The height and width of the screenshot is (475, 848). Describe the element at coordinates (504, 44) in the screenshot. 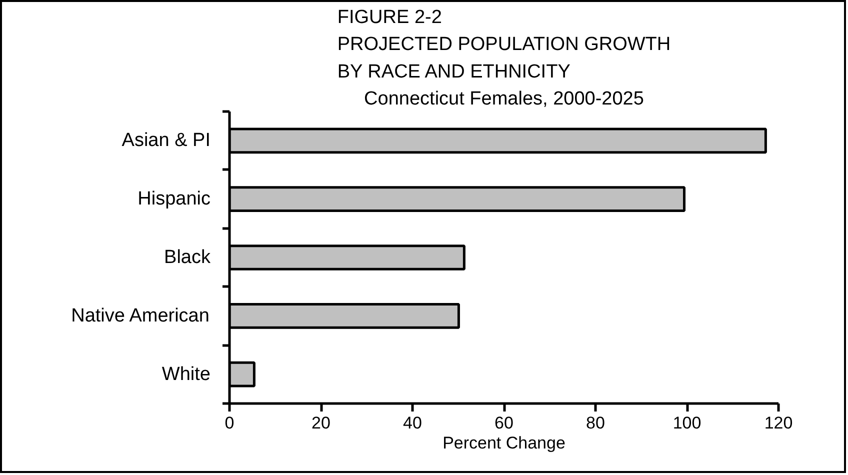

I see `chart-title: FIGURE 2-2 PROJECTED POPULATION GROWTH BY RACE AND ETHNICITY` at that location.